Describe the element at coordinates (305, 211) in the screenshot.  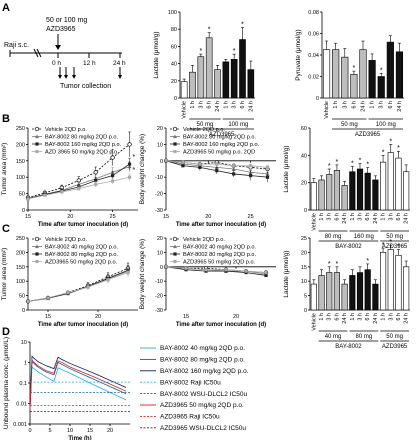
I see `B_lactate-ytick-label-0: 0` at that location.